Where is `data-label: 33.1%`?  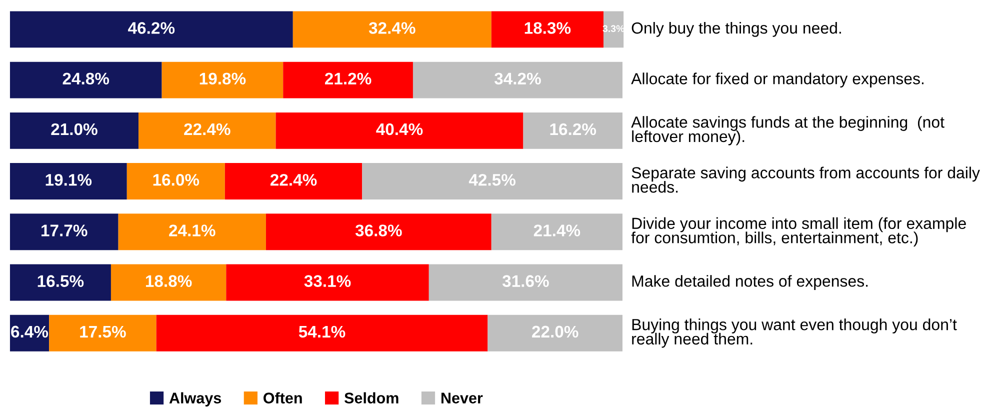 data-label: 33.1% is located at coordinates (327, 281).